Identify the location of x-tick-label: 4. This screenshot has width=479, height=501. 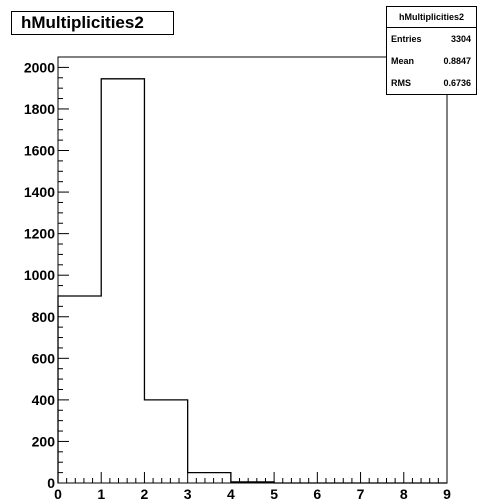
(231, 493).